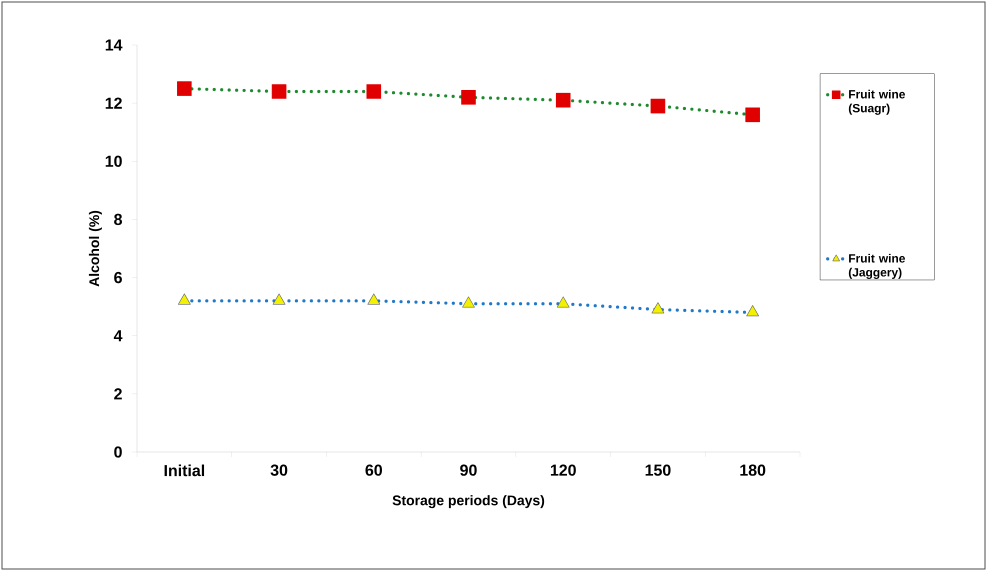  Describe the element at coordinates (118, 394) in the screenshot. I see `y-tick-label: 2` at that location.